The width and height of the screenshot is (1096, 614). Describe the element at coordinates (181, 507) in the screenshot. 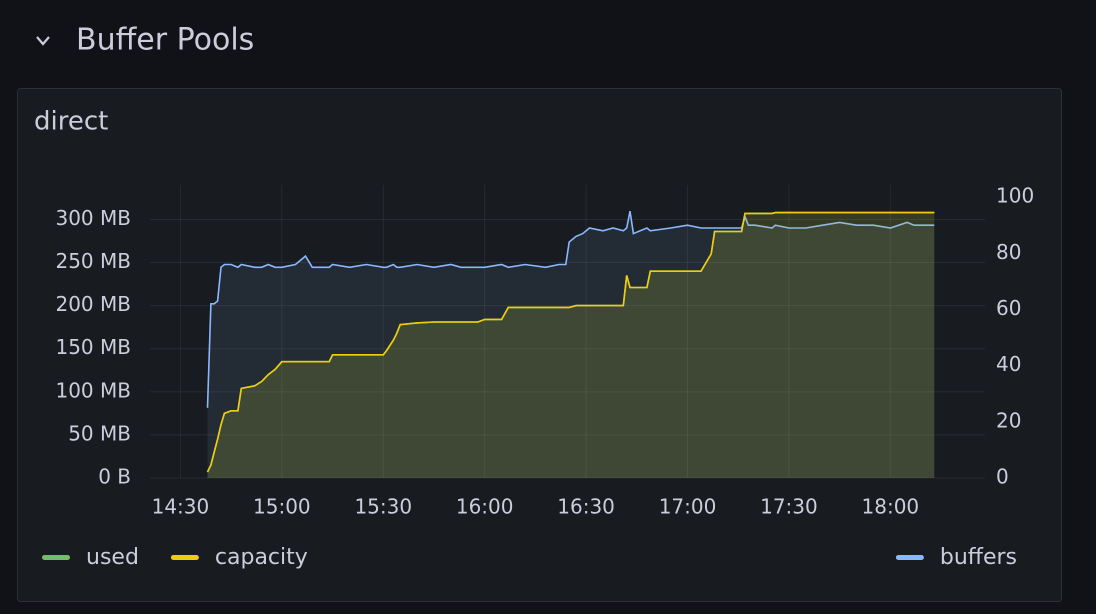

I see `x-tick-label: 14:30` at that location.